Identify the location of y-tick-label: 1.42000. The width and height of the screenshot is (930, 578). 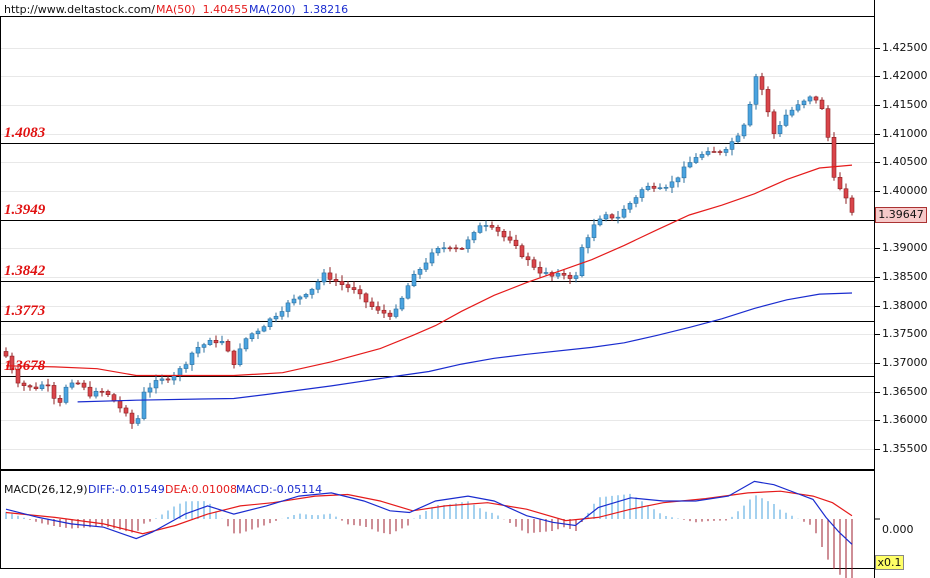
(905, 76).